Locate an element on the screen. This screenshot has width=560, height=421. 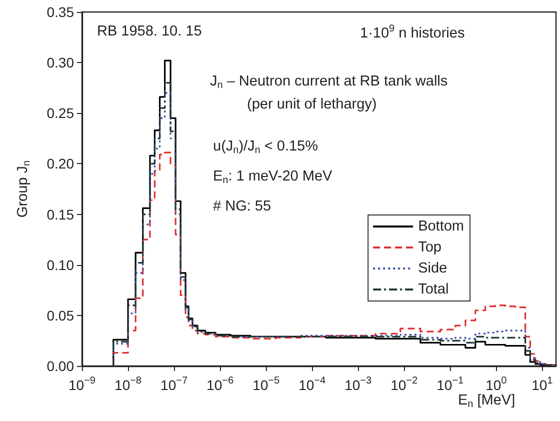
annotation: # NG: 55 is located at coordinates (242, 206).